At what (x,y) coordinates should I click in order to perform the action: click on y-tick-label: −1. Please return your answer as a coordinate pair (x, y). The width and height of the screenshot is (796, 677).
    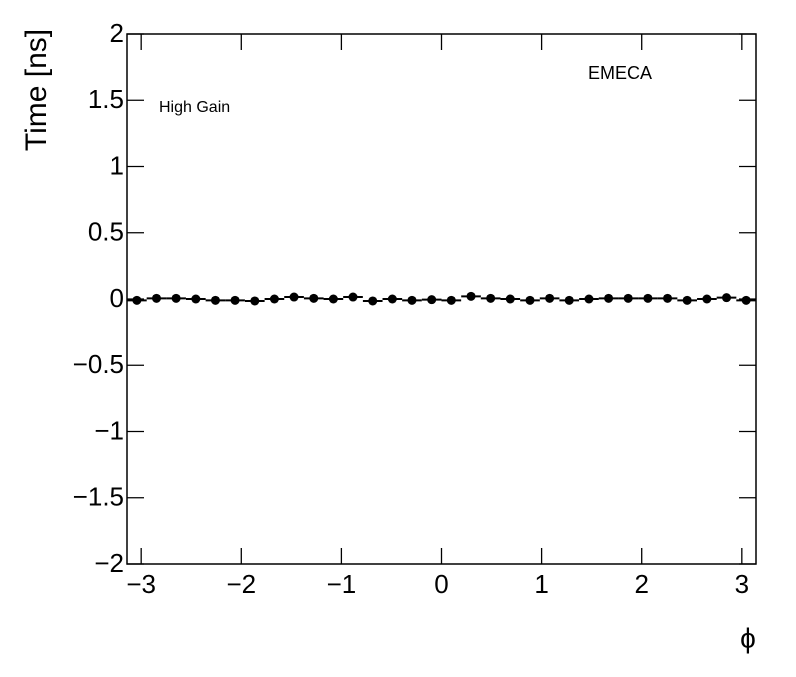
    Looking at the image, I should click on (109, 430).